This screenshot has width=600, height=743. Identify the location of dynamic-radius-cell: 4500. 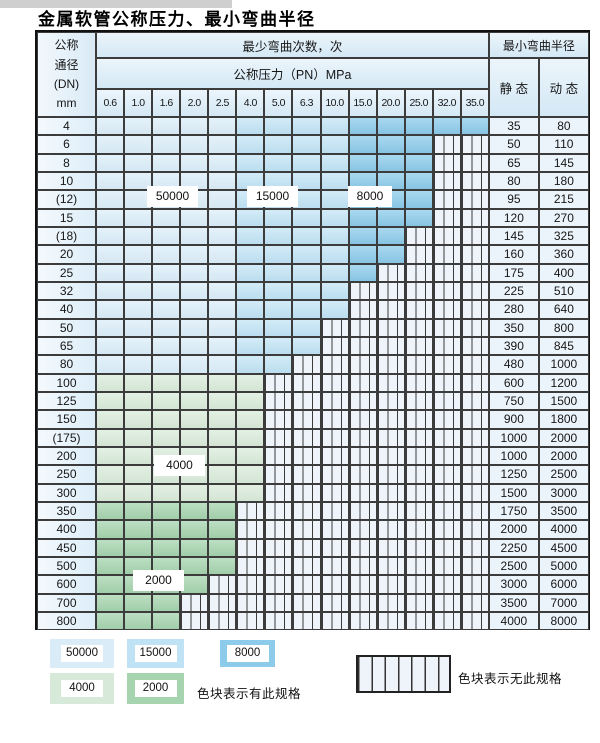
(563, 547).